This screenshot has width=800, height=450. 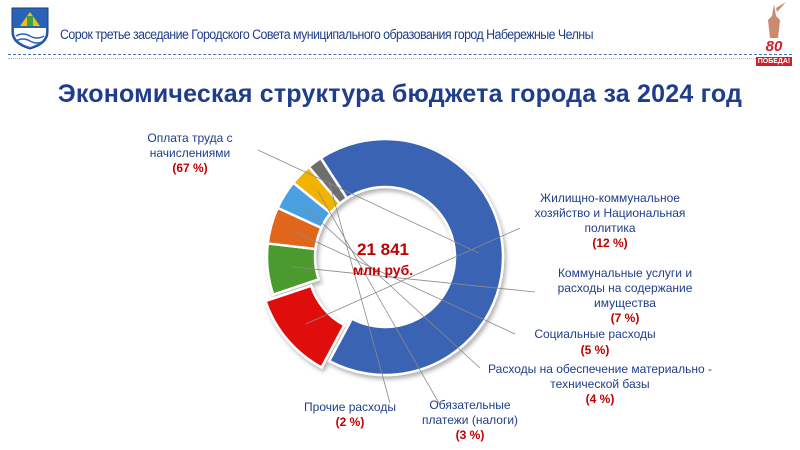 What do you see at coordinates (610, 228) in the screenshot?
I see `label-housing-line-3: политика` at bounding box center [610, 228].